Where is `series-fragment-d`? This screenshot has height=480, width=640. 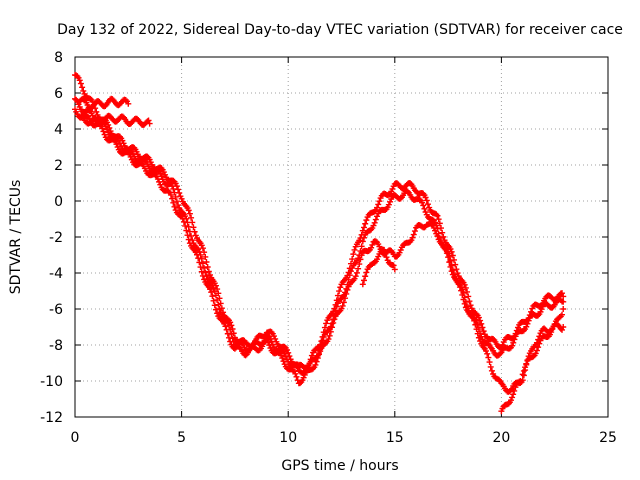
series-fragment-d is located at coordinates (511, 396).